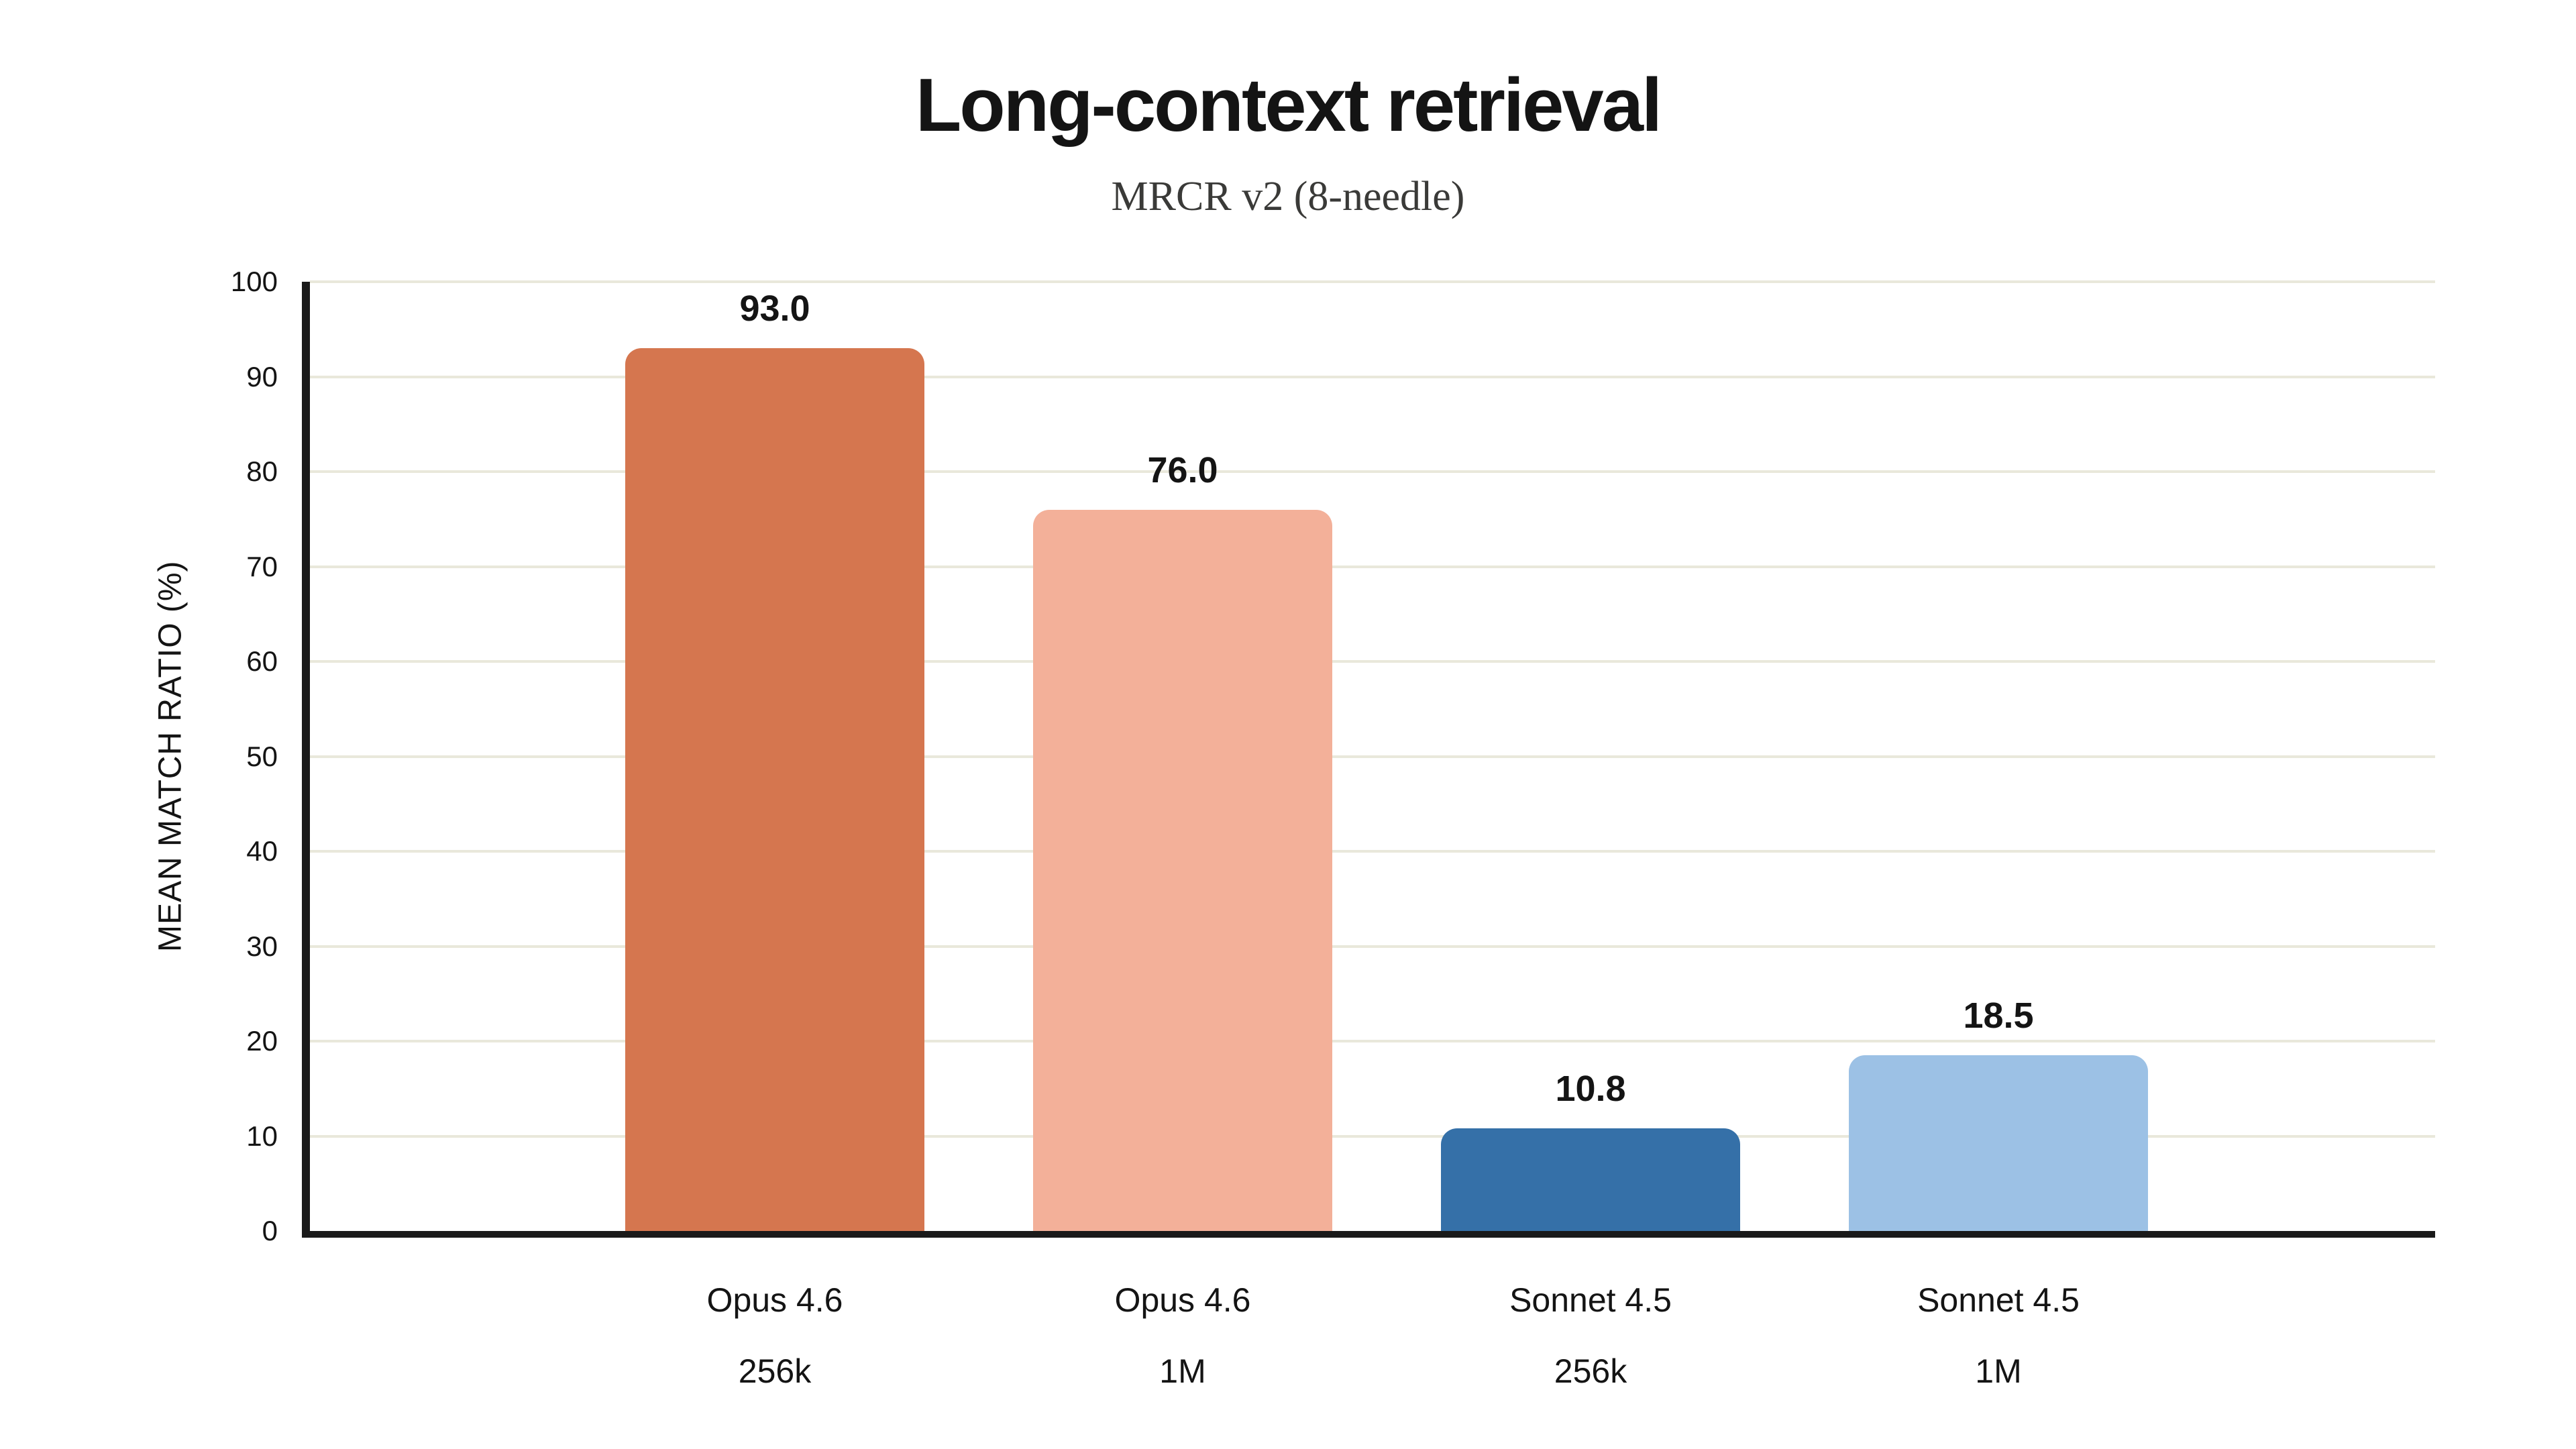 The width and height of the screenshot is (2576, 1449). Describe the element at coordinates (1590, 1089) in the screenshot. I see `bar-value-label: 10.8` at that location.